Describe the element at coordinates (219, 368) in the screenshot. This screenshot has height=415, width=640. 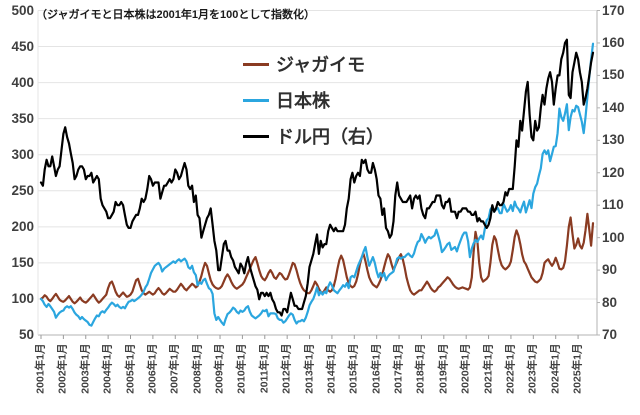
I see `x-axis-tick-label: 2009年1月` at that location.